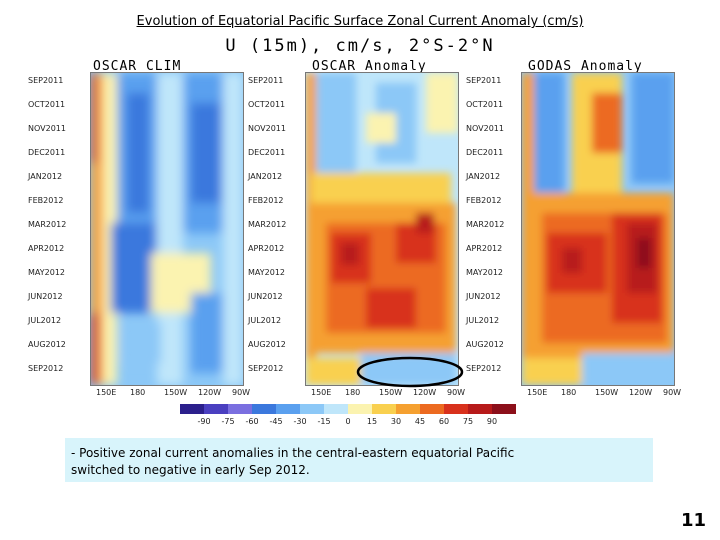 This screenshot has height=540, width=720. I want to click on colorbar-tick-label: 75, so click(468, 421).